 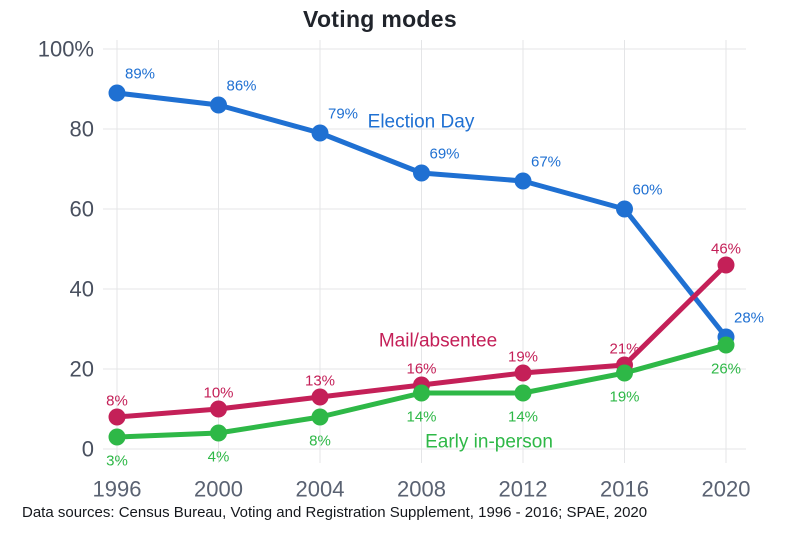 I want to click on series-name-election-day: Election Day, so click(x=421, y=122).